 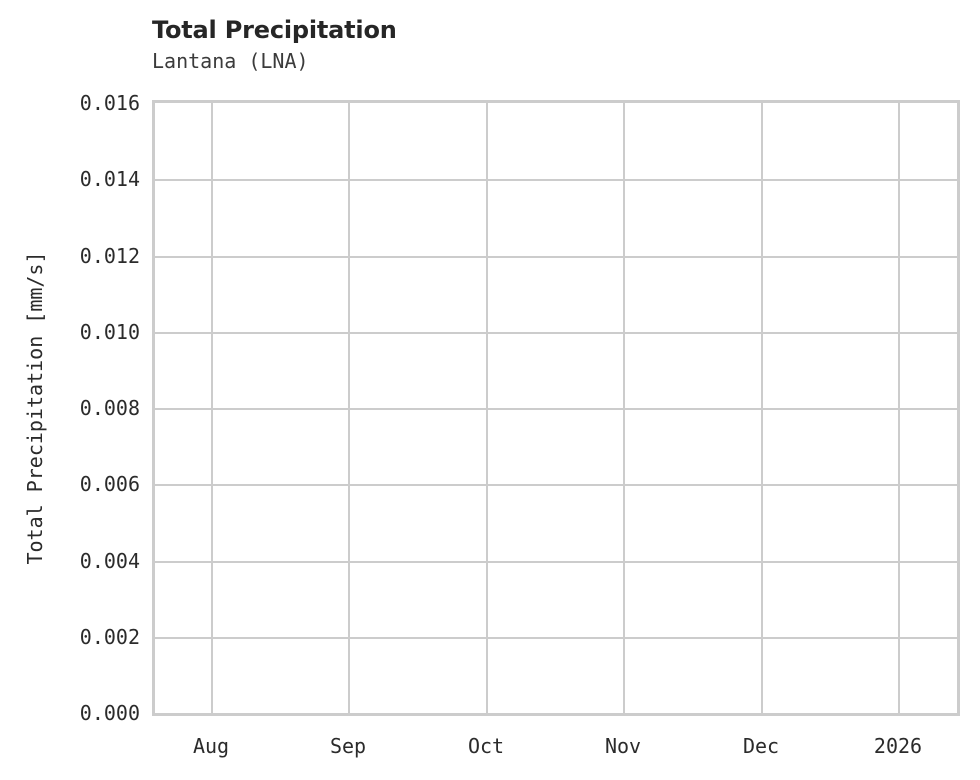 I want to click on page-title: Total Precipitation, so click(x=274, y=30).